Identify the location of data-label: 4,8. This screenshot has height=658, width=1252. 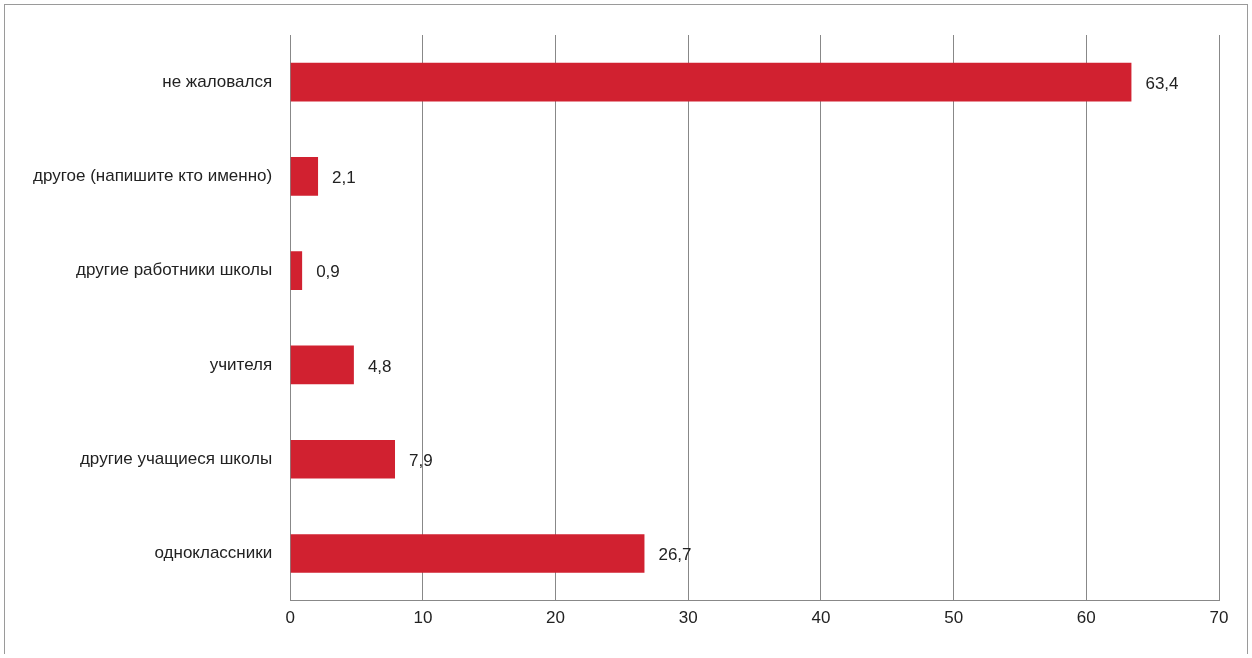
(379, 366).